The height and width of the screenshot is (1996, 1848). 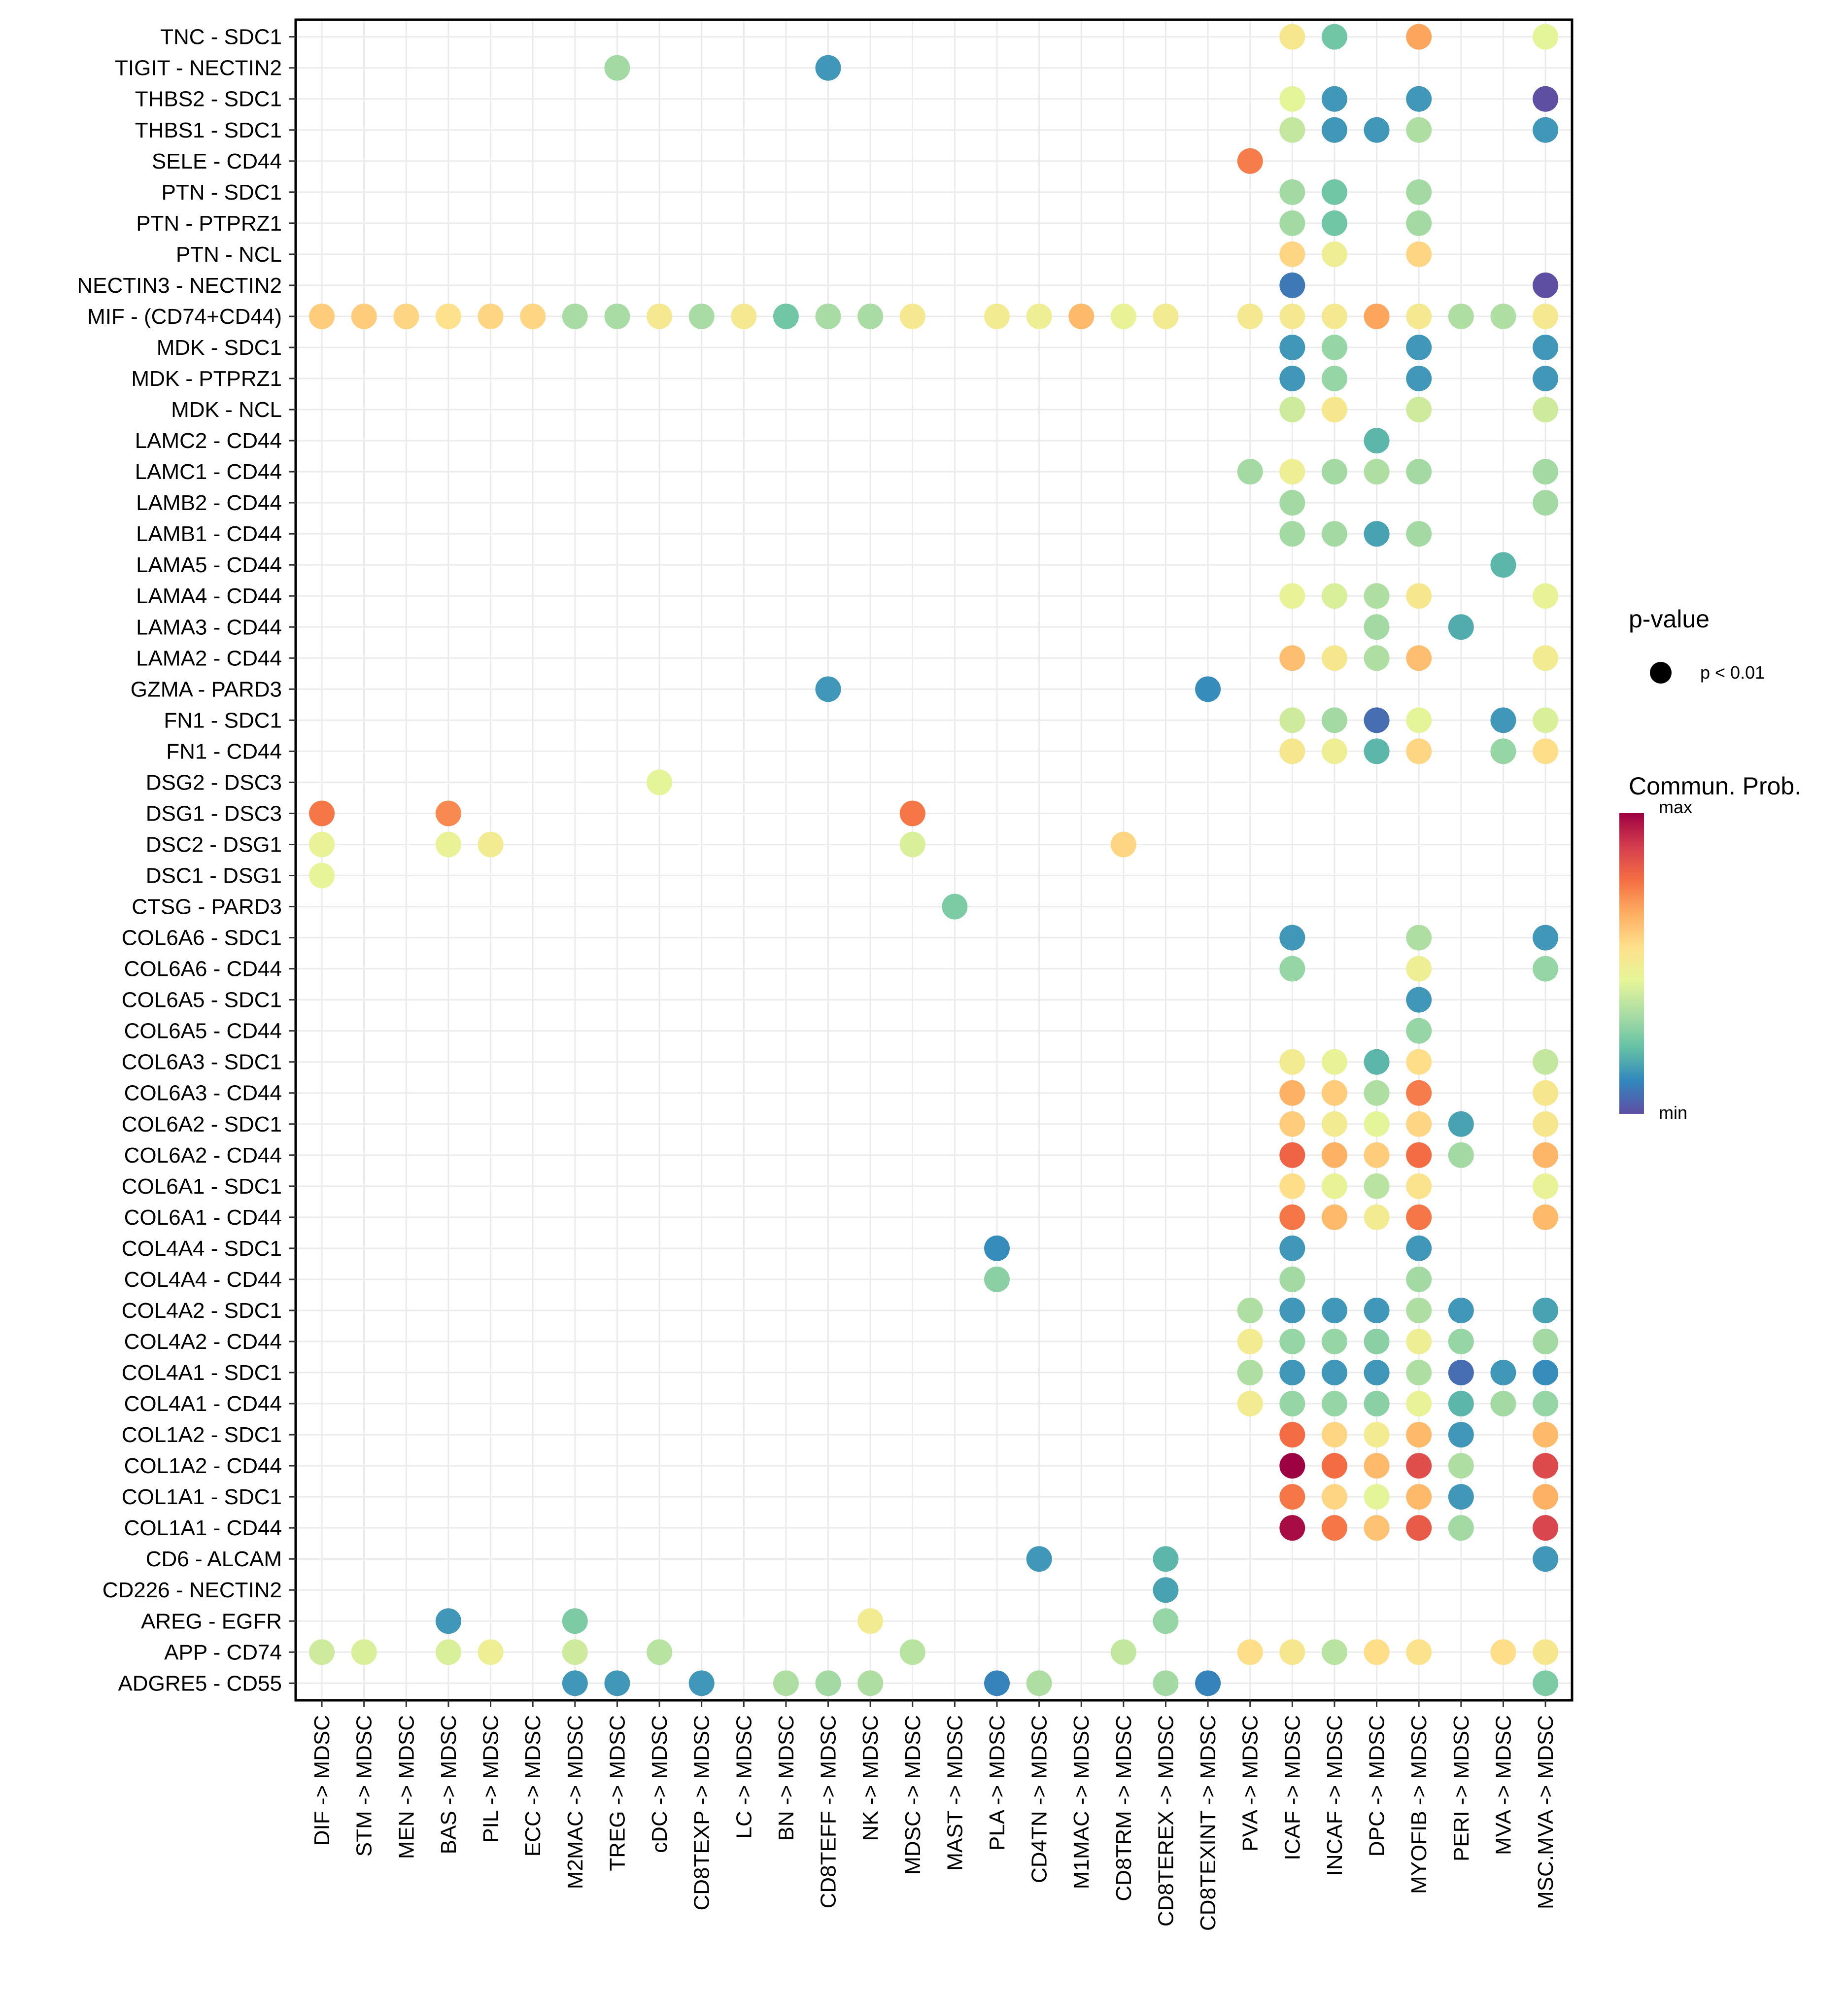 I want to click on legend: p-value p < 0.01 Commun. Prob. max min, so click(x=1710, y=864).